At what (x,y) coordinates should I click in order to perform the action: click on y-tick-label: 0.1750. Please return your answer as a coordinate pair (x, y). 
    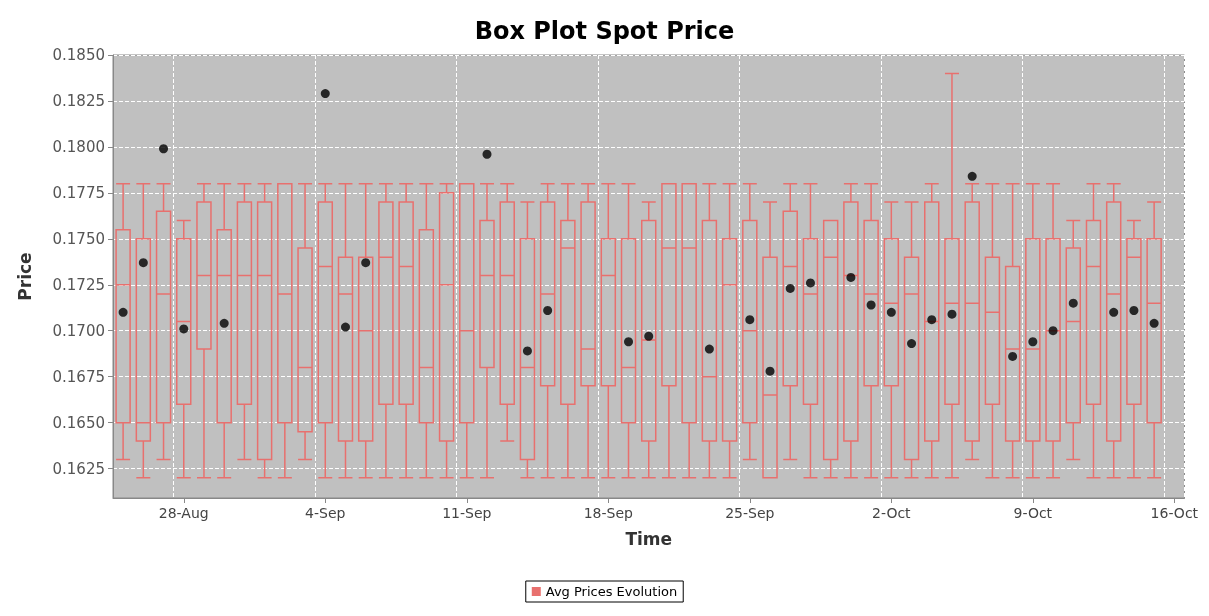
    Looking at the image, I should click on (78, 238).